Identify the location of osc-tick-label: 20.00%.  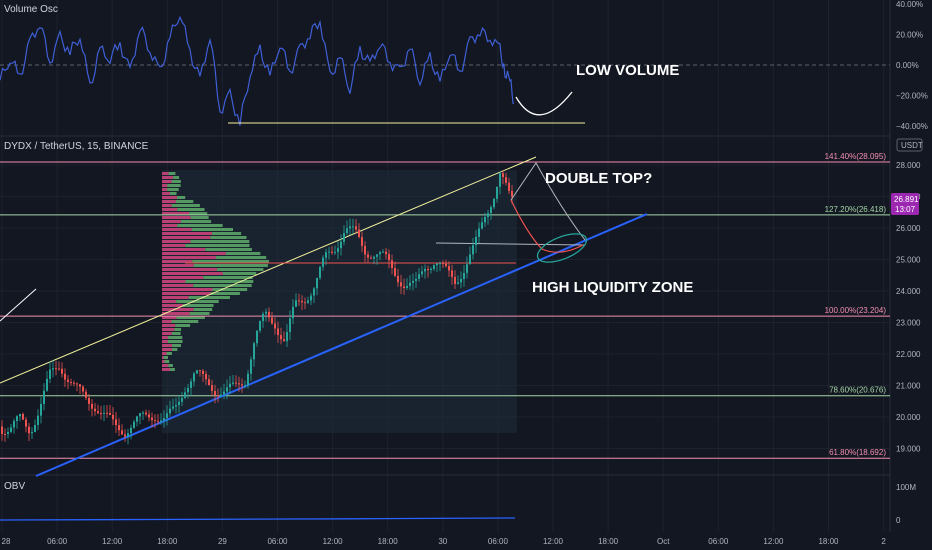
(909, 34).